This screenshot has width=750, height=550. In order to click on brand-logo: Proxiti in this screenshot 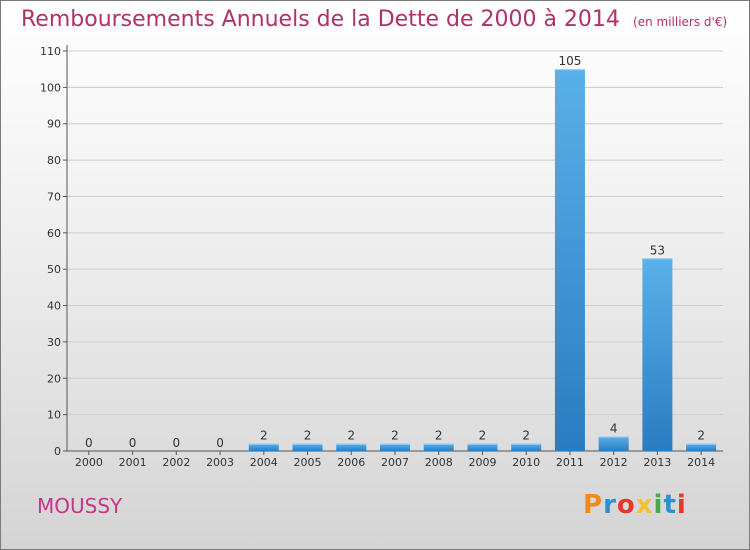, I will do `click(635, 505)`.